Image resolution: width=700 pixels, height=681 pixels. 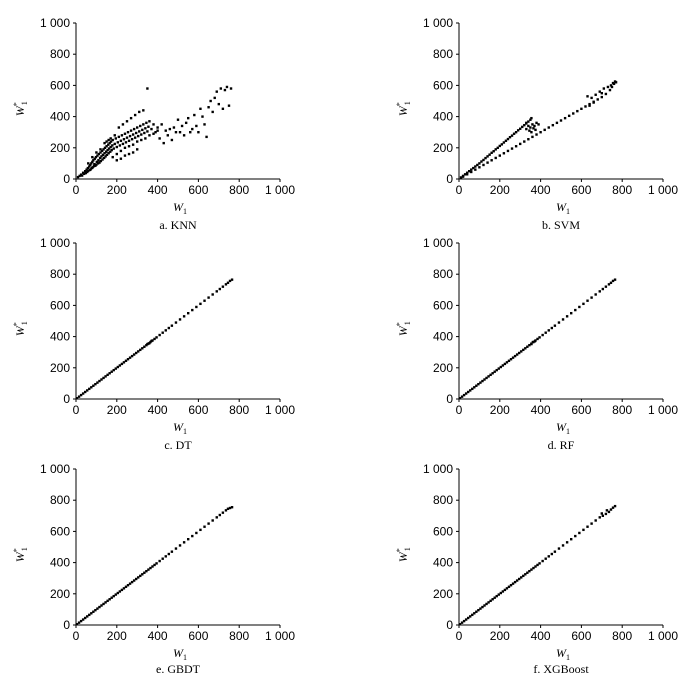 What do you see at coordinates (449, 625) in the screenshot?
I see `y-tick-label: 0` at bounding box center [449, 625].